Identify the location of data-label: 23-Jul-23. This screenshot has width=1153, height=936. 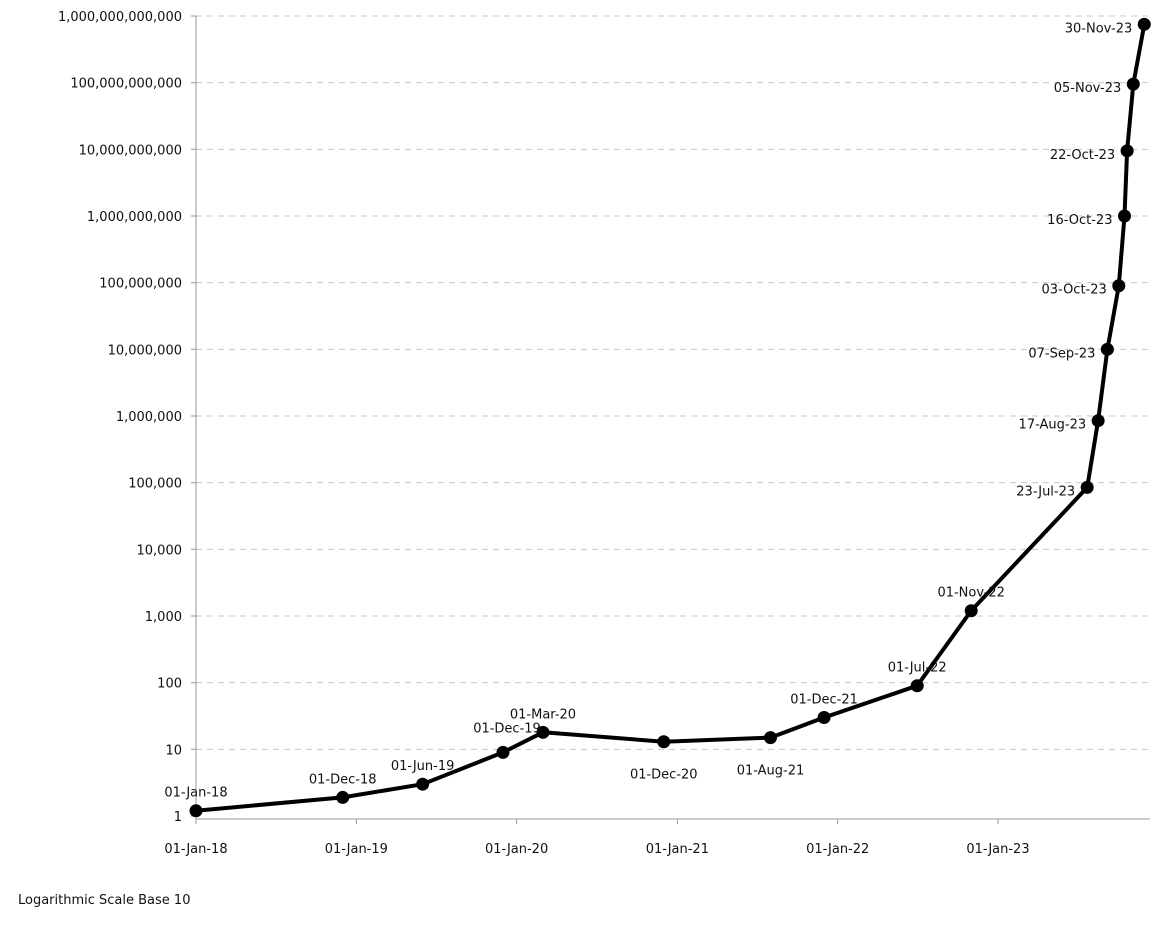
(1045, 491).